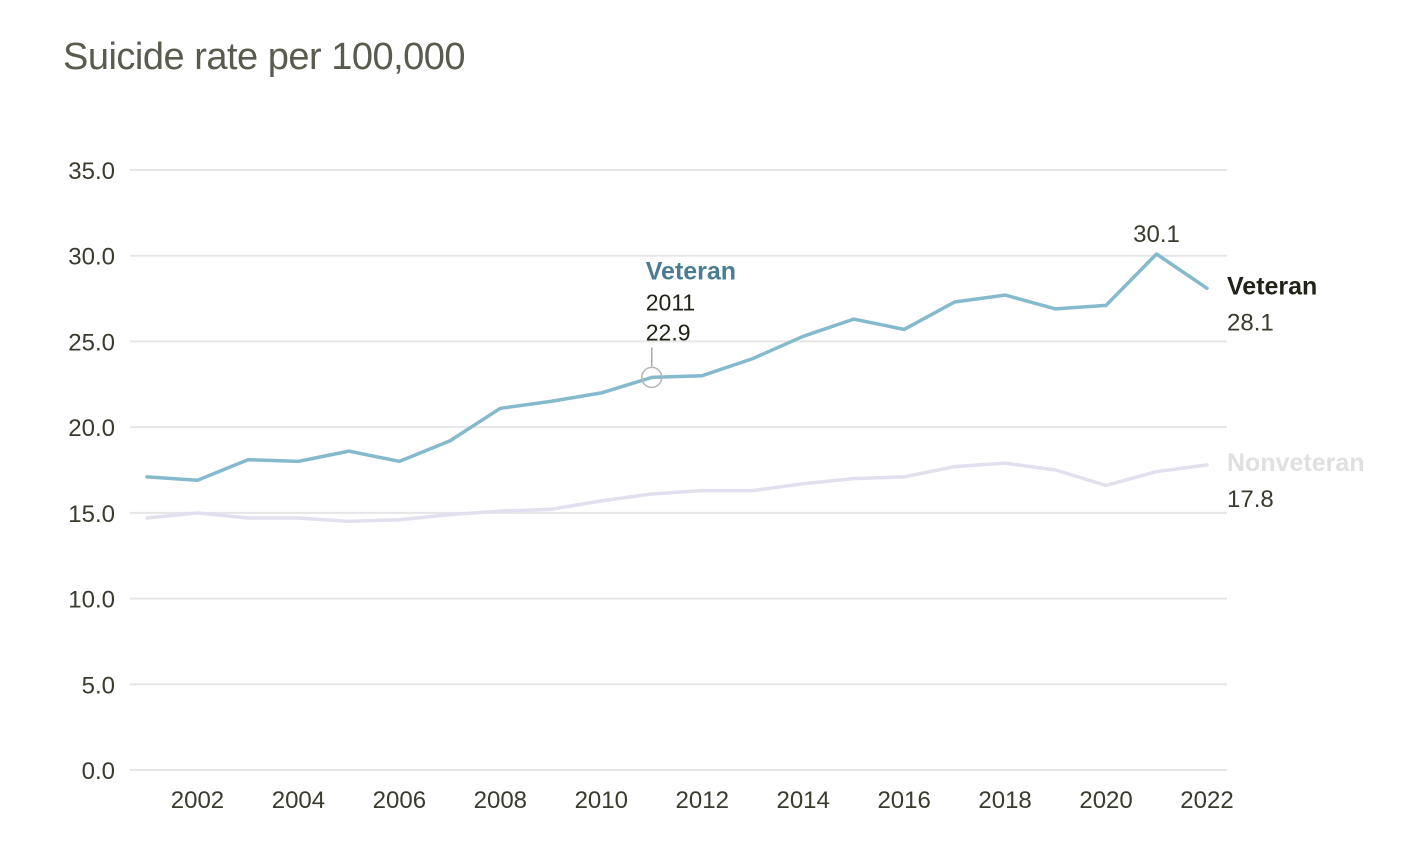  I want to click on y-tick-label: 25.0, so click(91, 342).